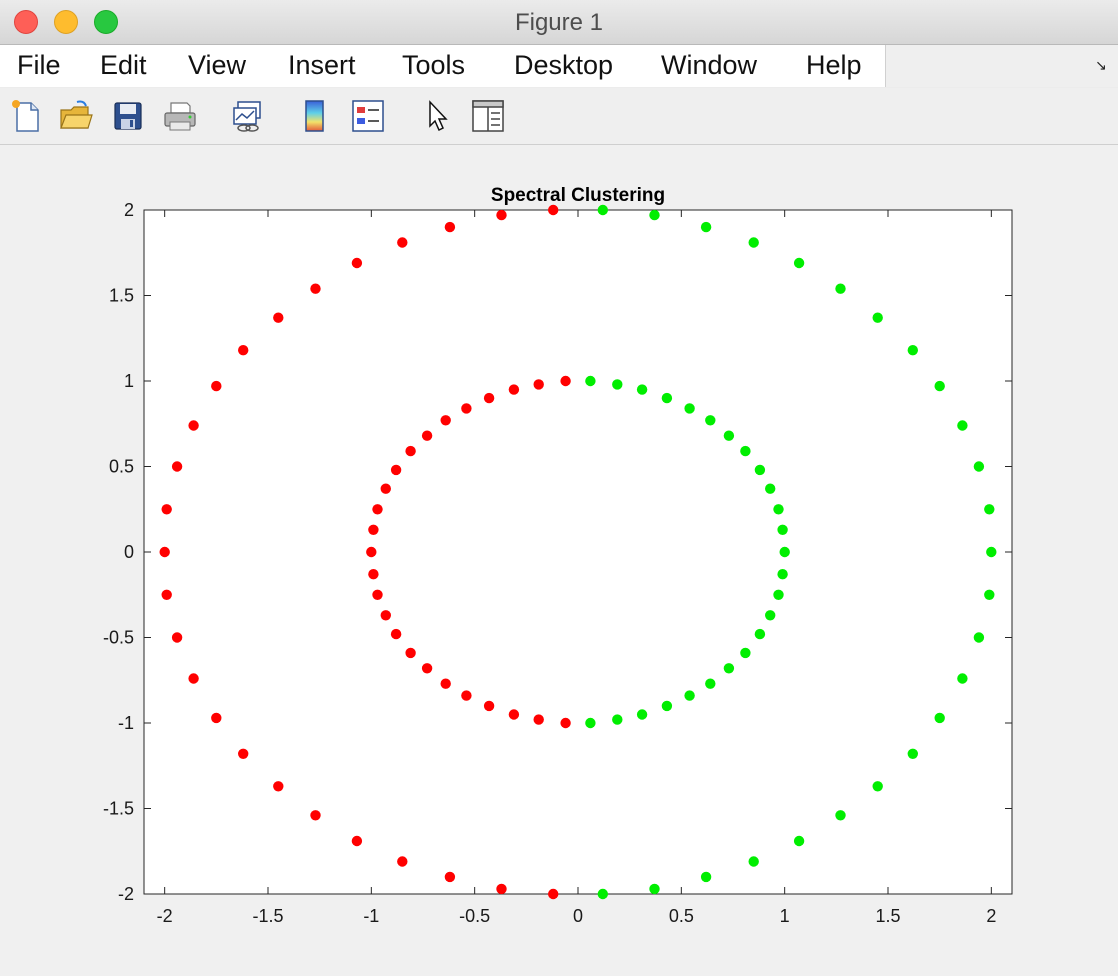  Describe the element at coordinates (129, 381) in the screenshot. I see `y-tick-label: 1` at that location.